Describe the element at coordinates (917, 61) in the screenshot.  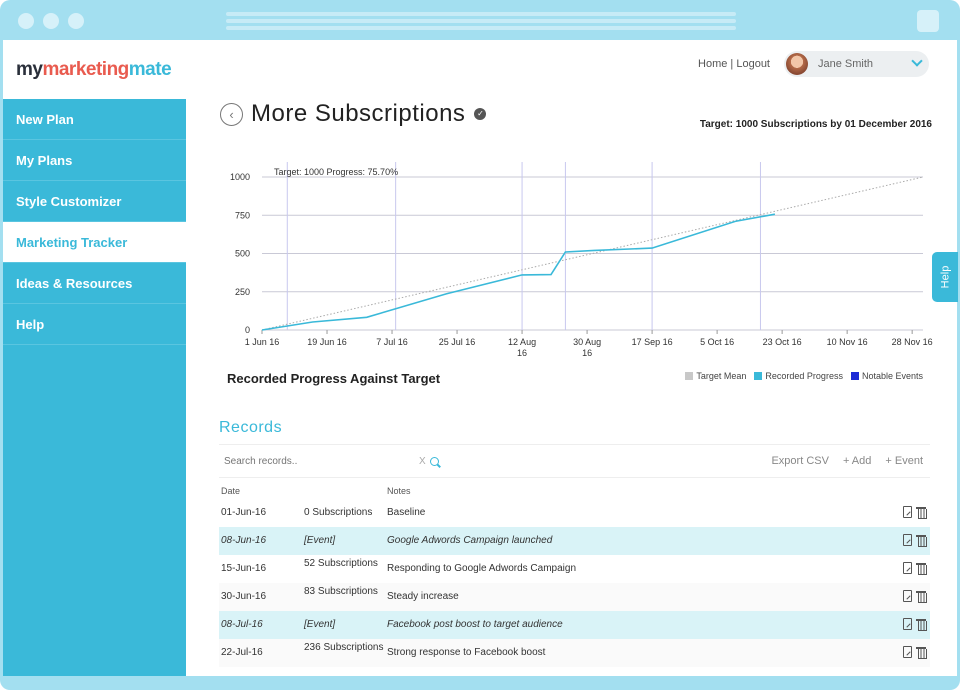
I see `chevron-down-icon` at that location.